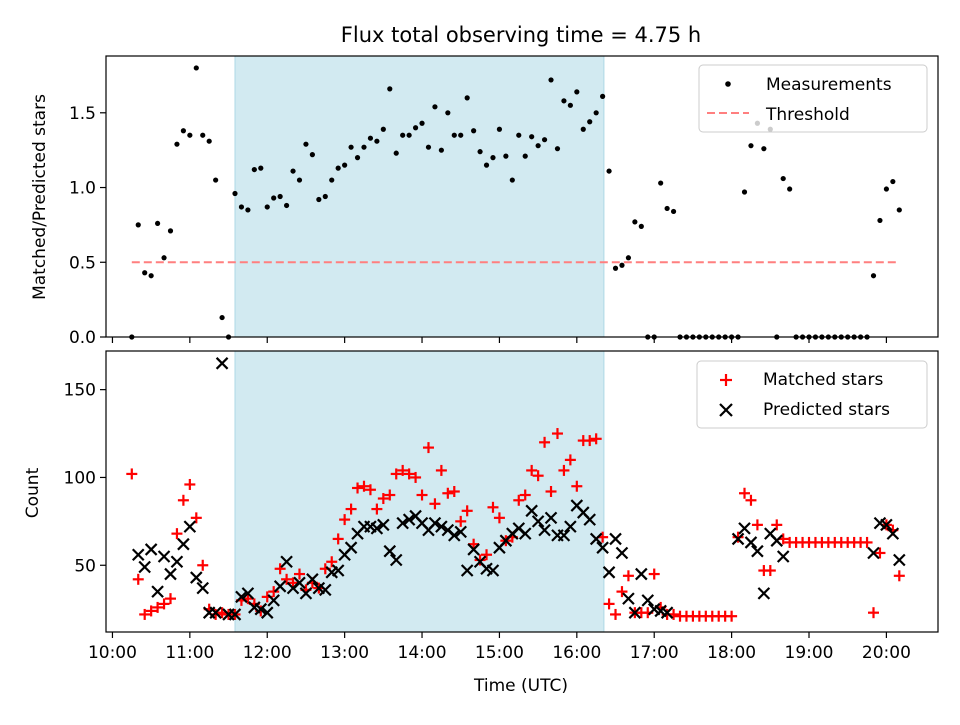  Describe the element at coordinates (728, 84) in the screenshot. I see `legend-measurements-marker` at that location.